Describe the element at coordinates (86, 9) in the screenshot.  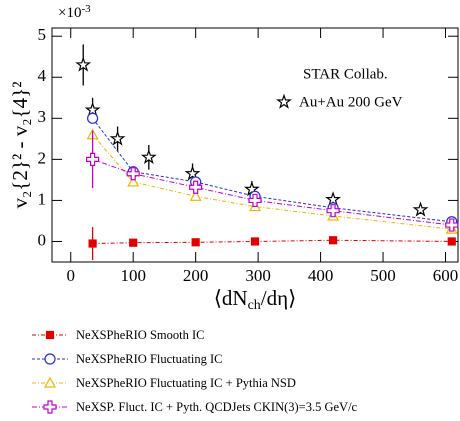
I see `multiplier-exp: -3` at that location.